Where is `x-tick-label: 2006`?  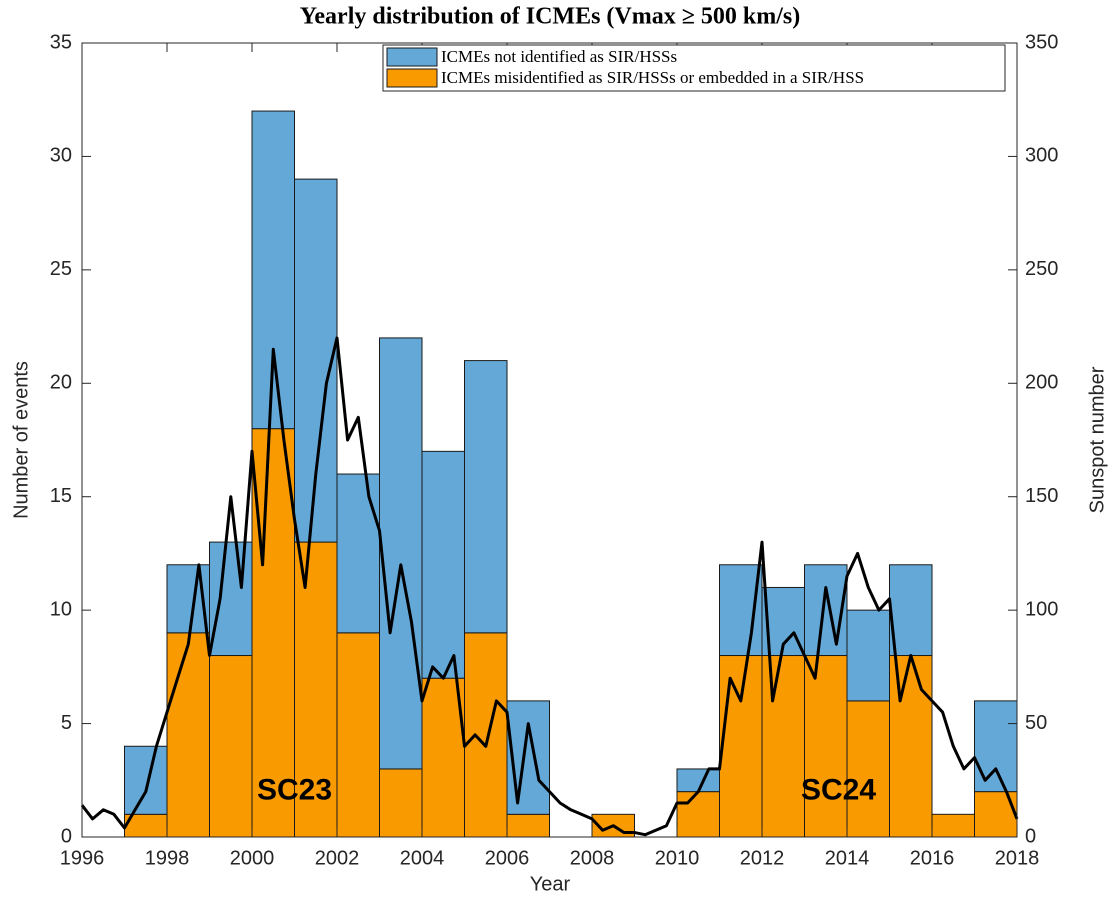
x-tick-label: 2006 is located at coordinates (507, 858).